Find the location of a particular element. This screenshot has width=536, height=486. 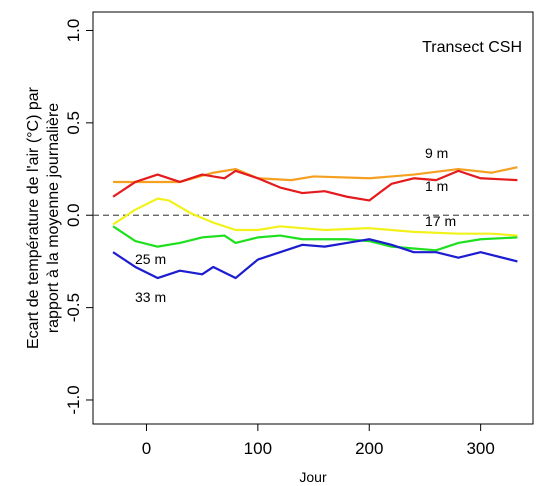

x-tick-label: 0 is located at coordinates (146, 448).